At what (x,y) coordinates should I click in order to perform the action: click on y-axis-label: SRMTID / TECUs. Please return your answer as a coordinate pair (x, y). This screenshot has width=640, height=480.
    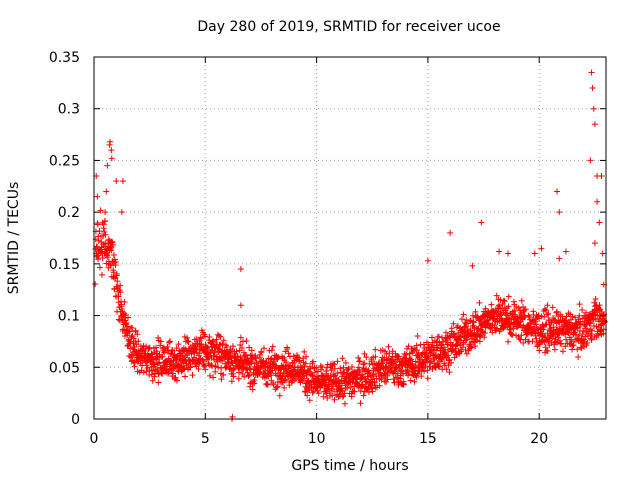
    Looking at the image, I should click on (14, 238).